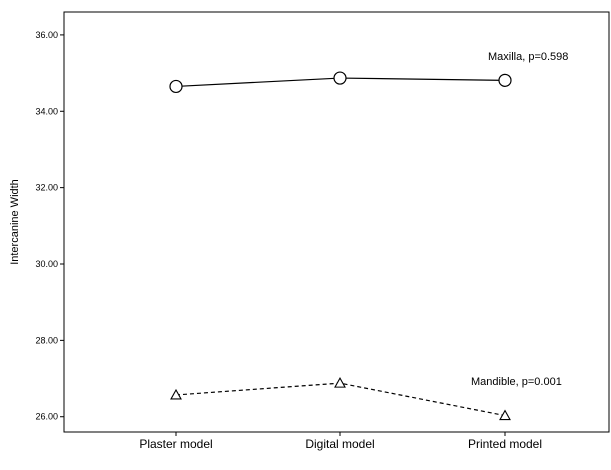 The image size is (611, 470). Describe the element at coordinates (46, 417) in the screenshot. I see `y-tick-label: 26.00` at that location.